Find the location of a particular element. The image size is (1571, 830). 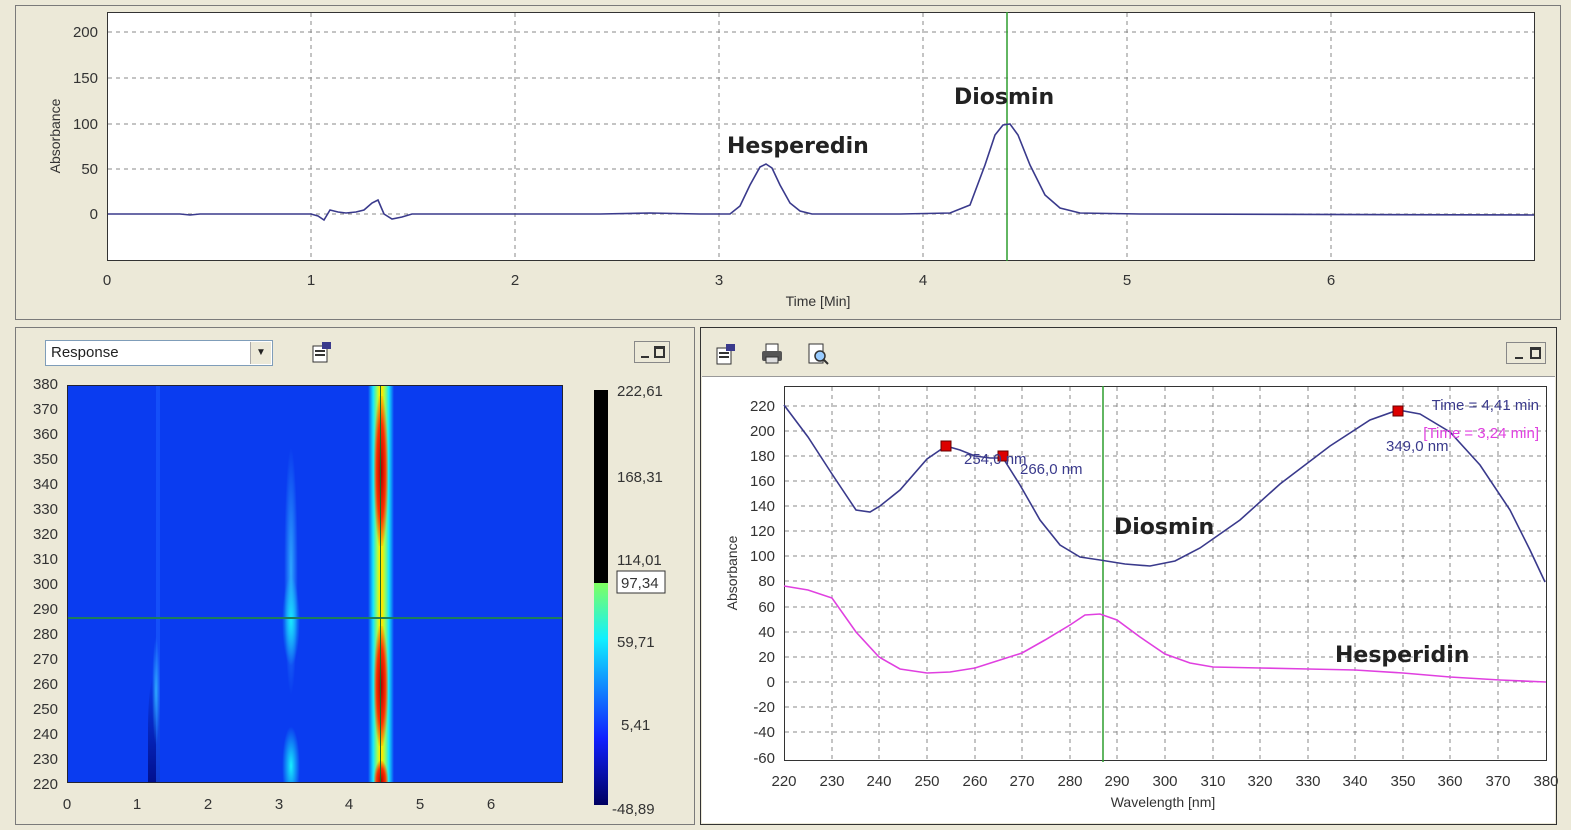

colorbar-upper is located at coordinates (601, 486).